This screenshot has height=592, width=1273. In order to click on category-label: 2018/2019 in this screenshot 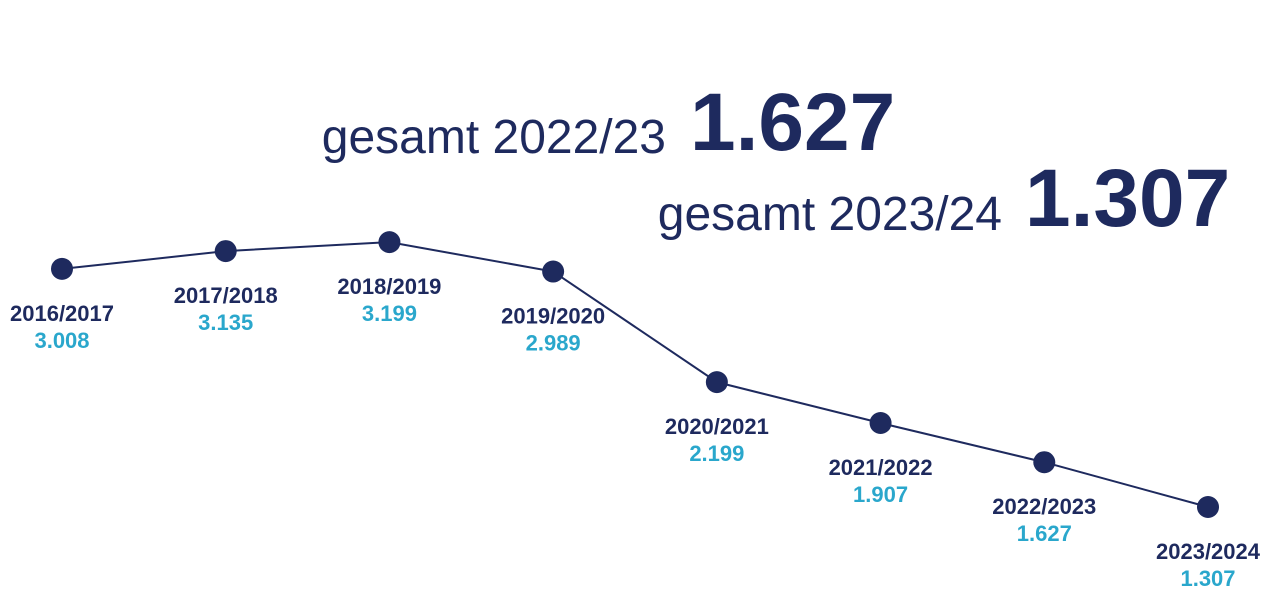, I will do `click(389, 286)`.